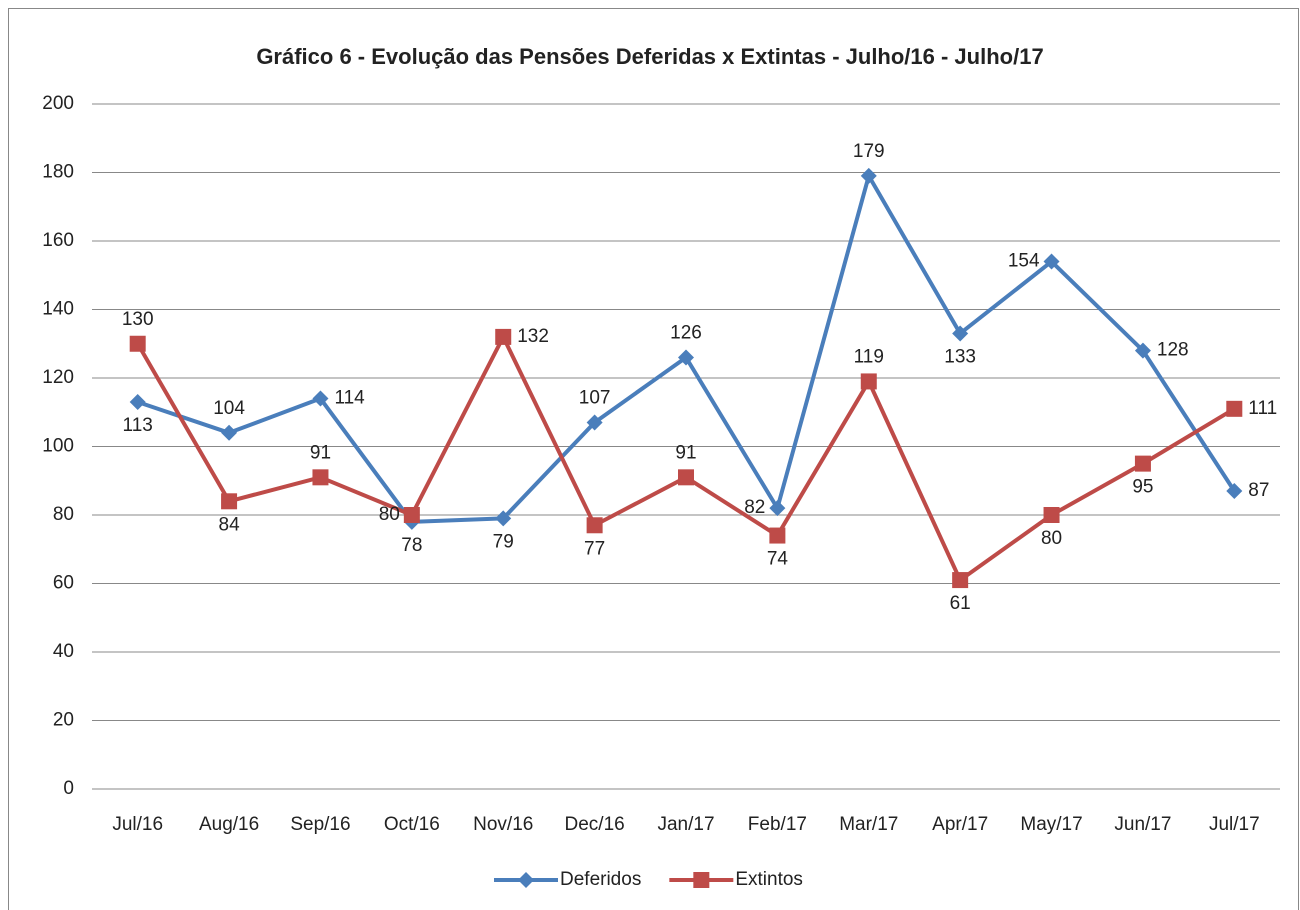  Describe the element at coordinates (138, 319) in the screenshot. I see `data-label: 130` at that location.